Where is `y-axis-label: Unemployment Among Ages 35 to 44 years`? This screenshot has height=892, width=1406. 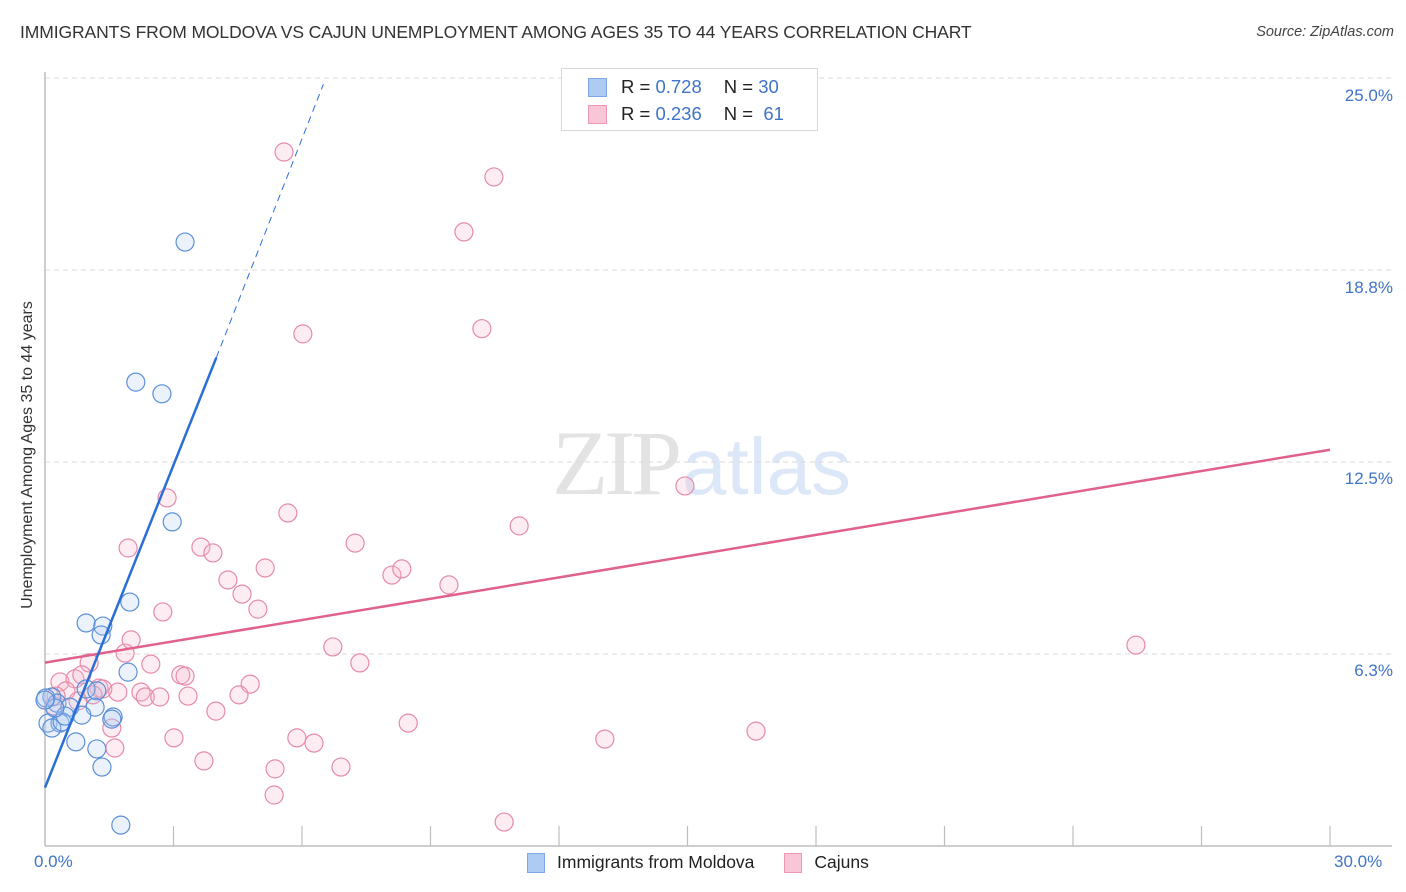
y-axis-label: Unemployment Among Ages 35 to 44 years is located at coordinates (27, 455).